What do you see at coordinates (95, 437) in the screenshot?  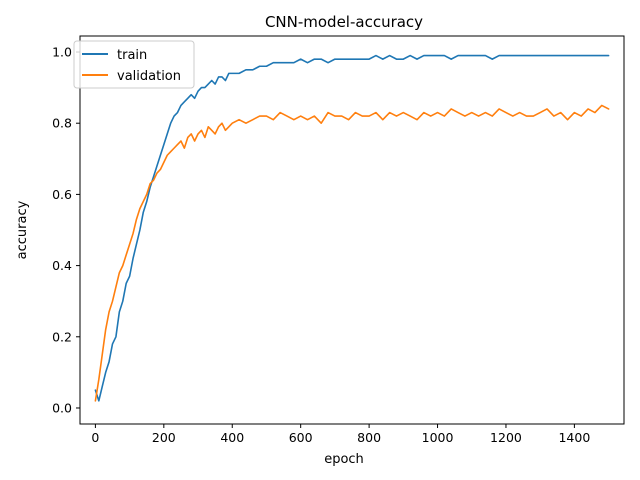 I see `x-tick-label: 0` at bounding box center [95, 437].